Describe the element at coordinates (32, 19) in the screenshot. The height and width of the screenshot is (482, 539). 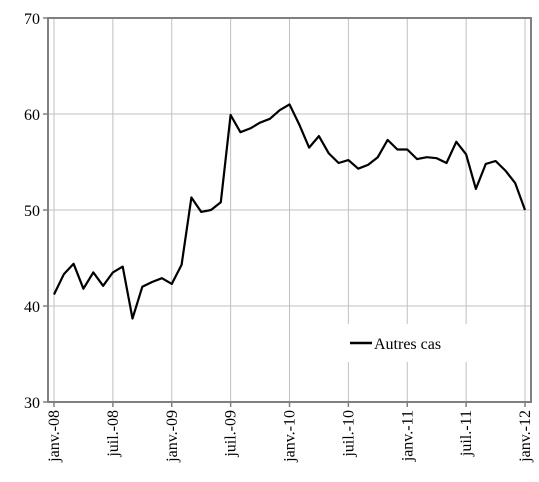
I see `y-tick-label: 70` at that location.